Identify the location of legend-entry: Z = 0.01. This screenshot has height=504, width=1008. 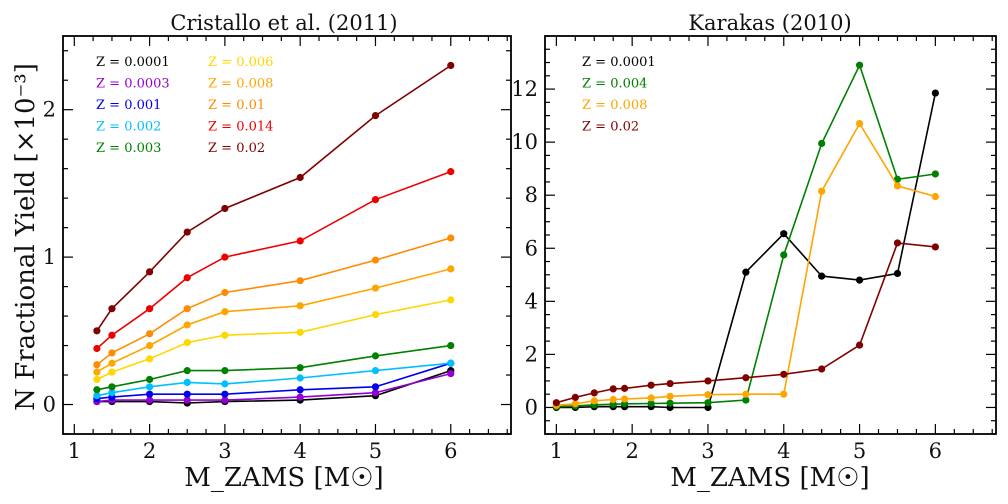
(236, 105).